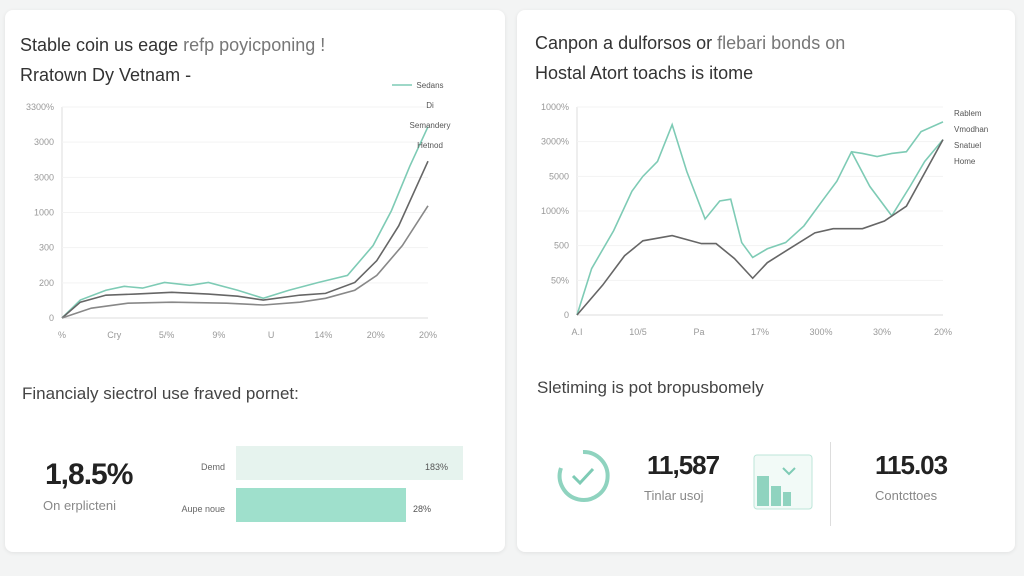 The image size is (1024, 576). Describe the element at coordinates (106, 75) in the screenshot. I see `title-line2: Rratown Dy Vetnam -` at that location.